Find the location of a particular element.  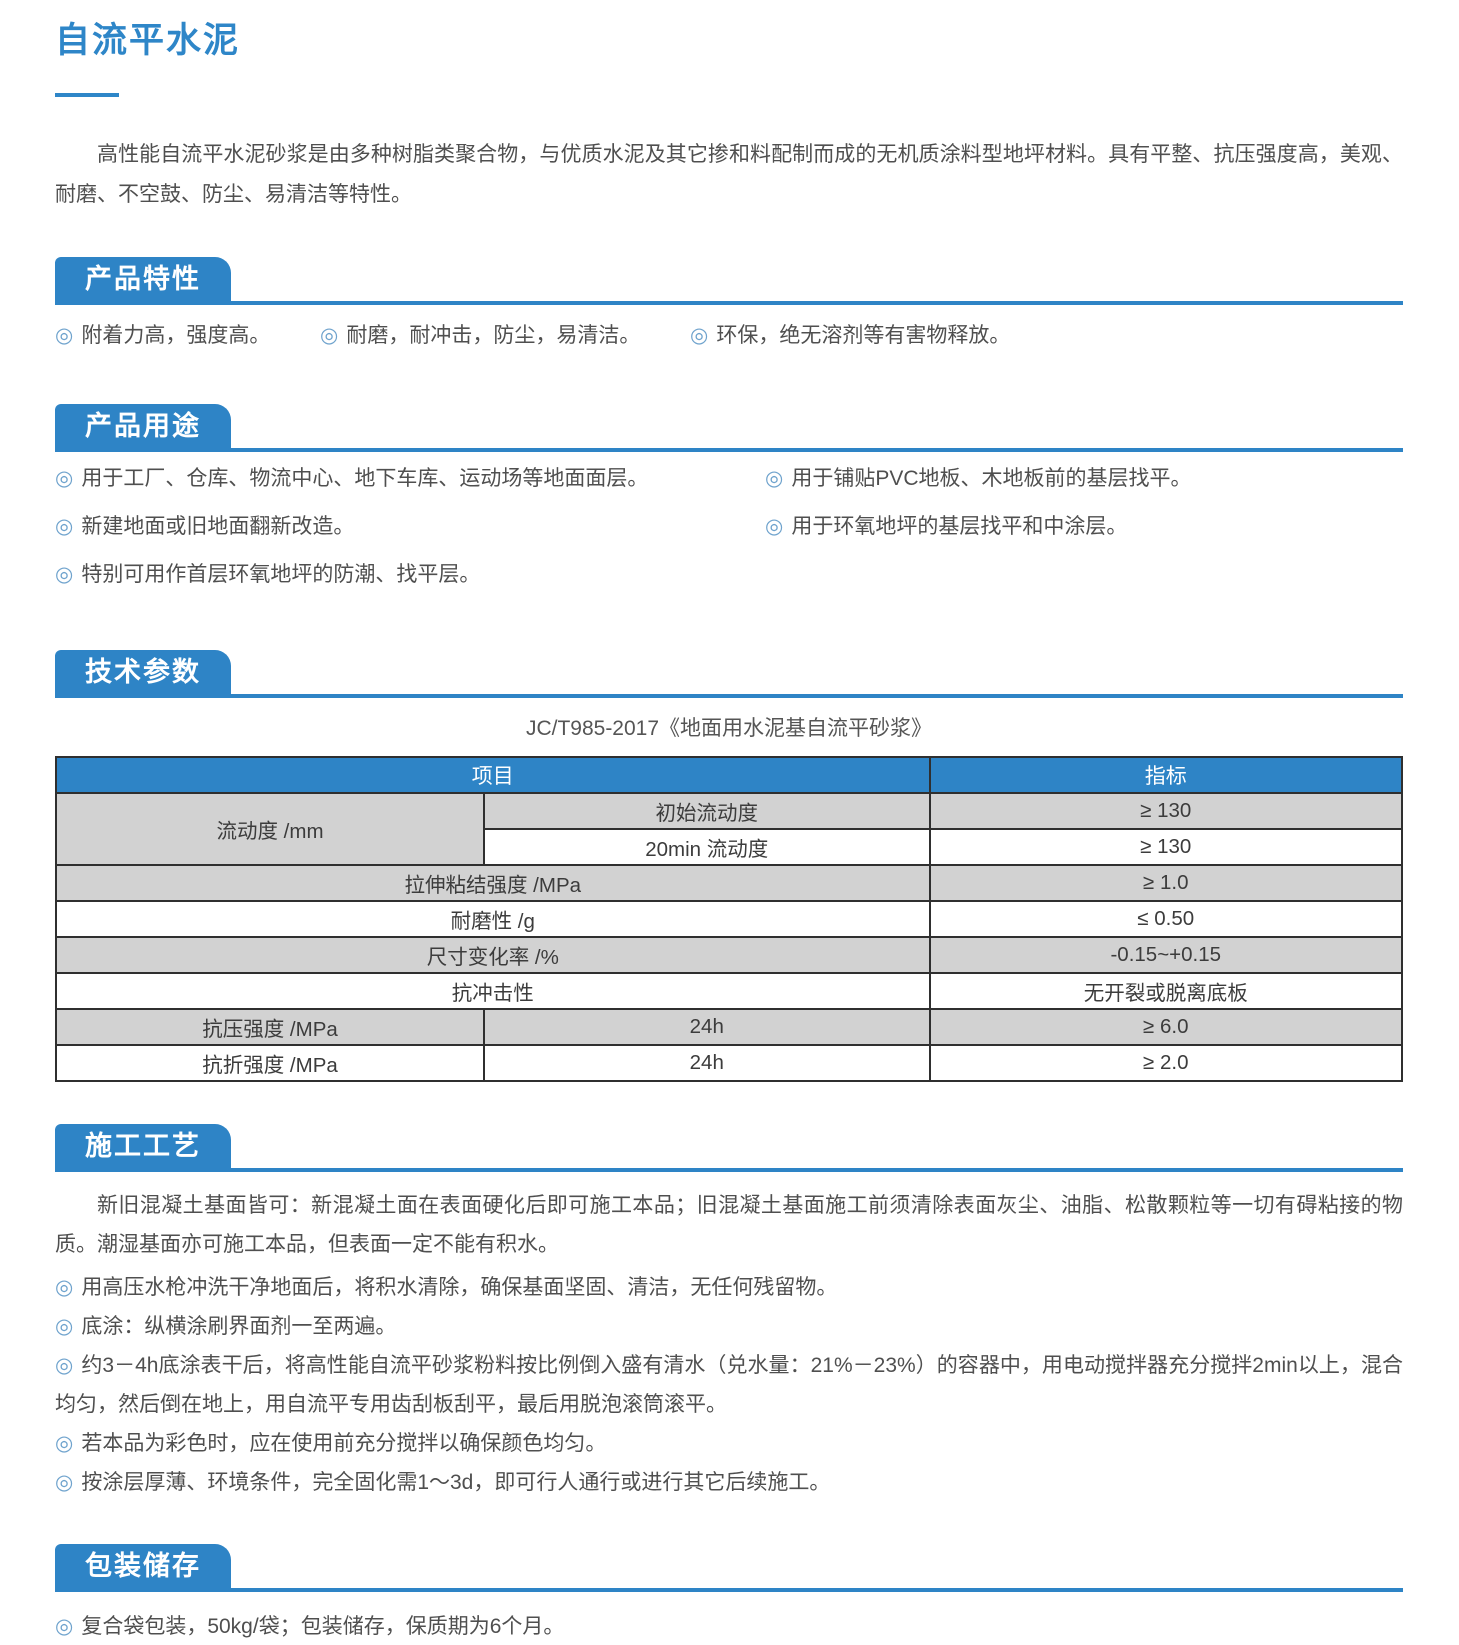

section-packaging: 包装储存 ◎ 复合袋包装，50kg/袋；包装储存，保质期为6个月。 is located at coordinates (729, 1594).